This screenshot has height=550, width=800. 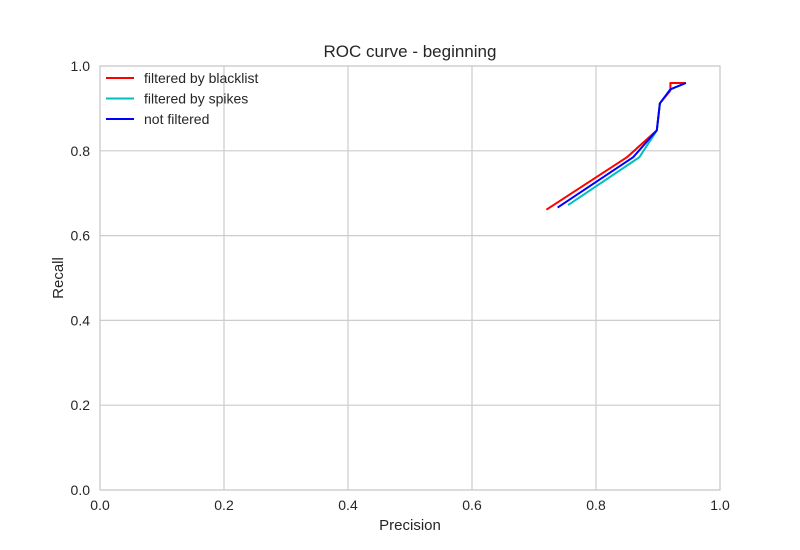 I want to click on y-tick-label: 1.0, so click(x=81, y=66).